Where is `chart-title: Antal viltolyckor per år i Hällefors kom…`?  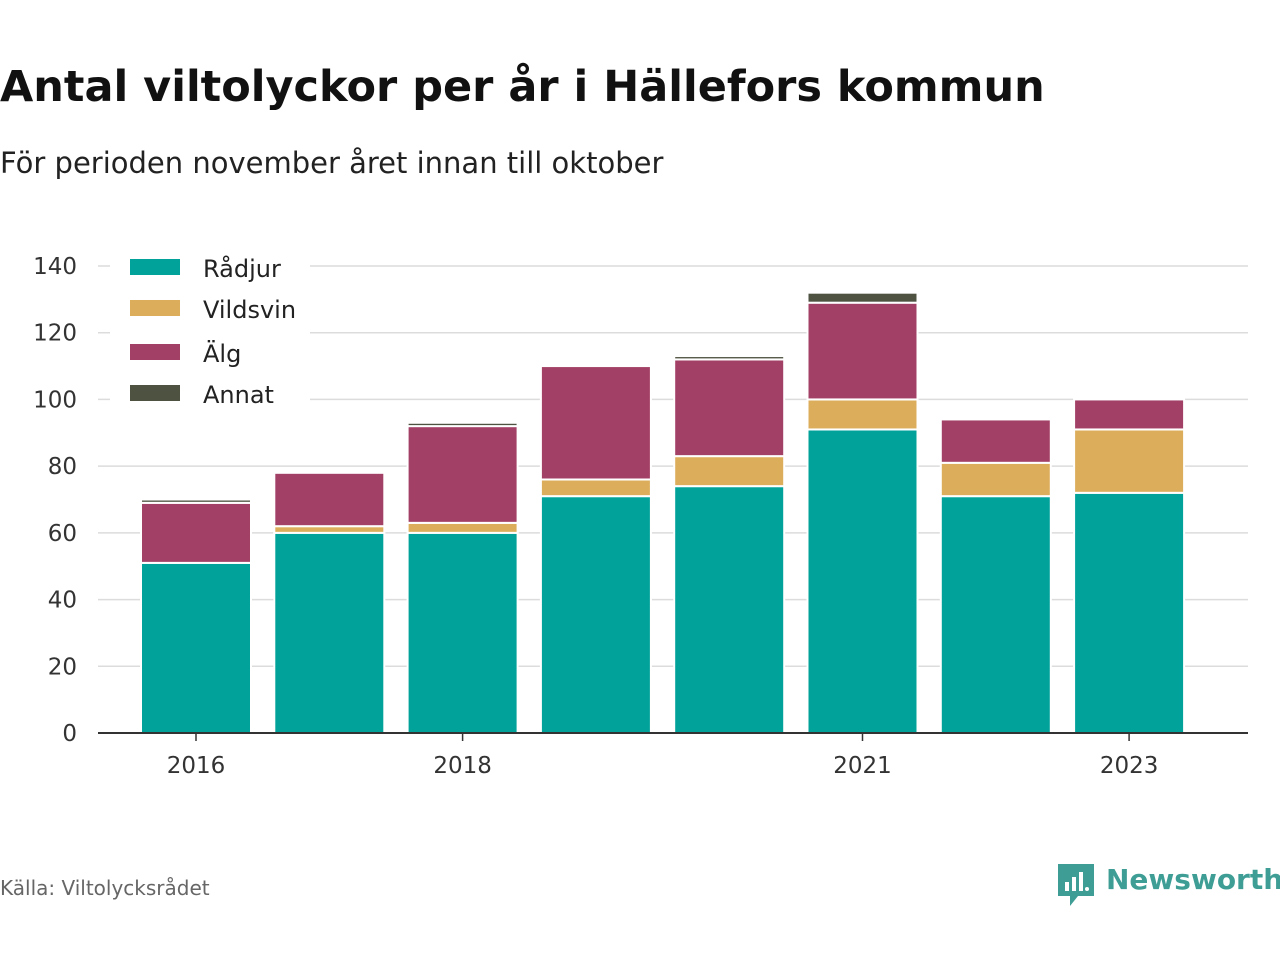
chart-title: Antal viltolyckor per år i Hällefors kom… is located at coordinates (522, 87).